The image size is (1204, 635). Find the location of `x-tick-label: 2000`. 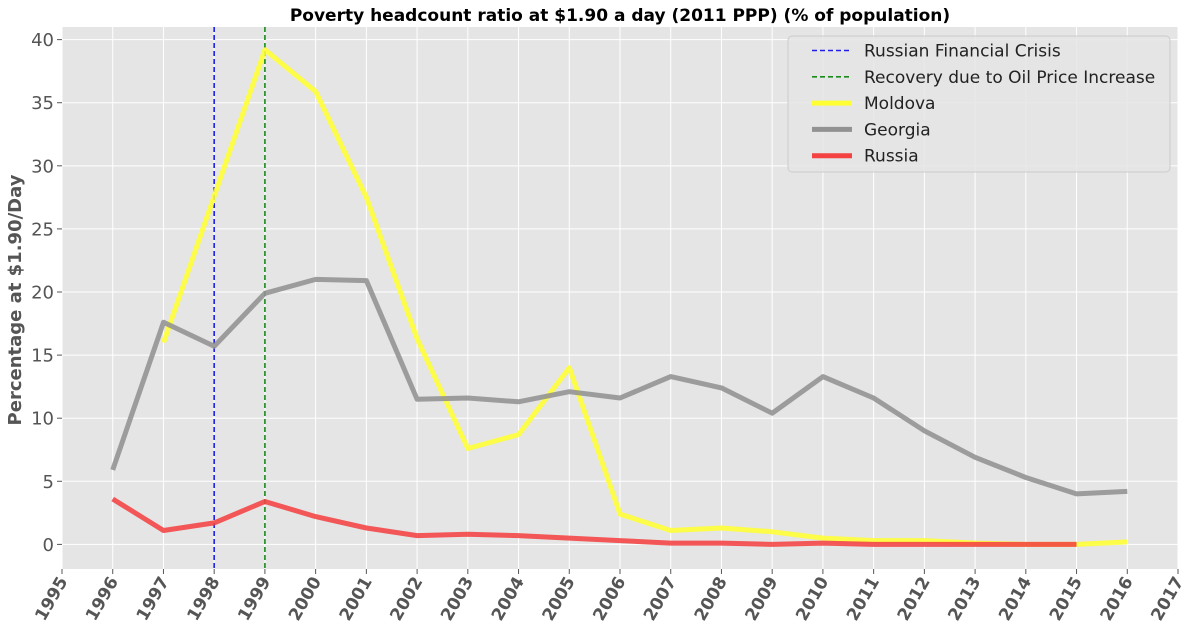

x-tick-label: 2000 is located at coordinates (305, 598).